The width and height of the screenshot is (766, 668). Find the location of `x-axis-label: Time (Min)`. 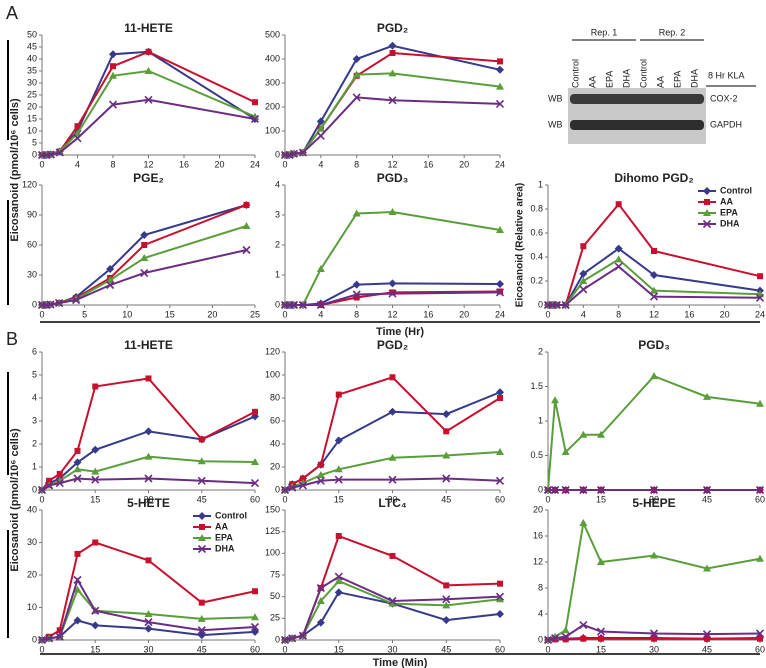

x-axis-label: Time (Min) is located at coordinates (400, 662).